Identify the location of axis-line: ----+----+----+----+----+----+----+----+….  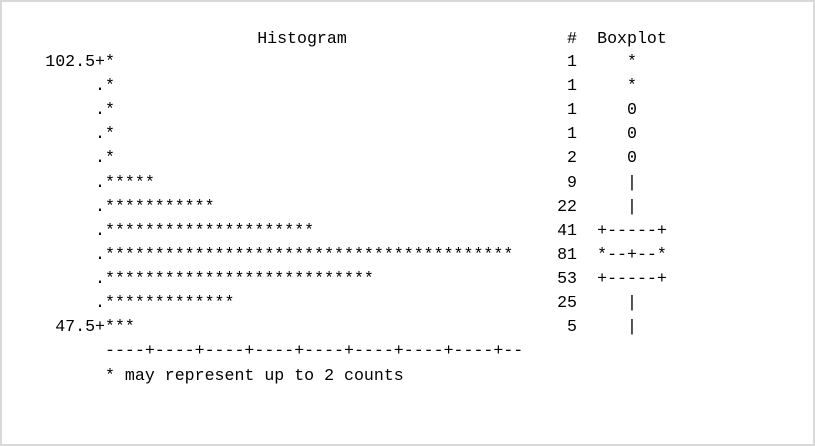
(314, 350).